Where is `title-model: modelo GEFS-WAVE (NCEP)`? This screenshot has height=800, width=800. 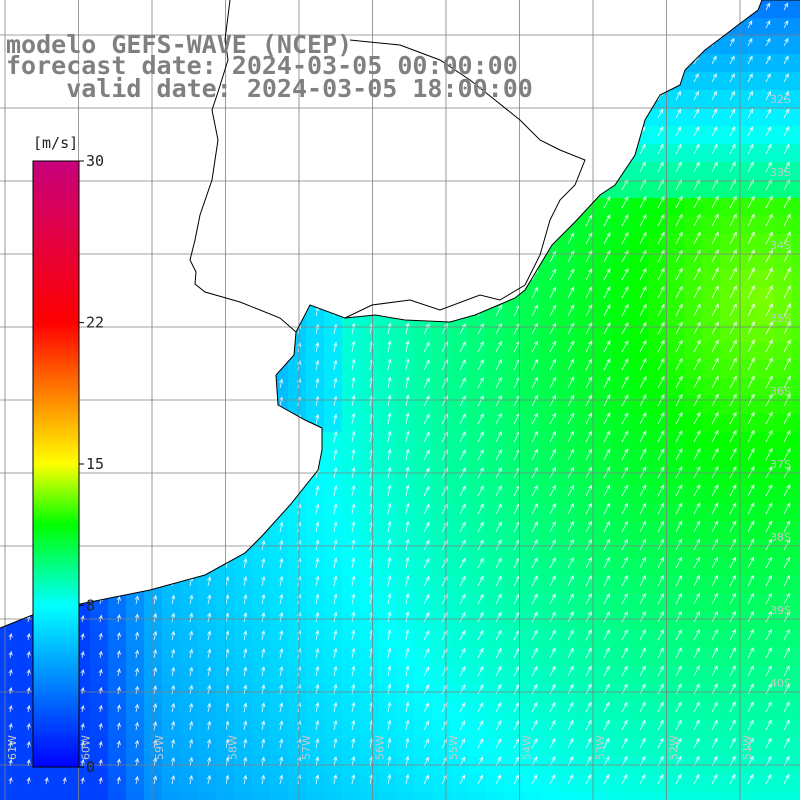
title-model: modelo GEFS-WAVE (NCEP) is located at coordinates (179, 44).